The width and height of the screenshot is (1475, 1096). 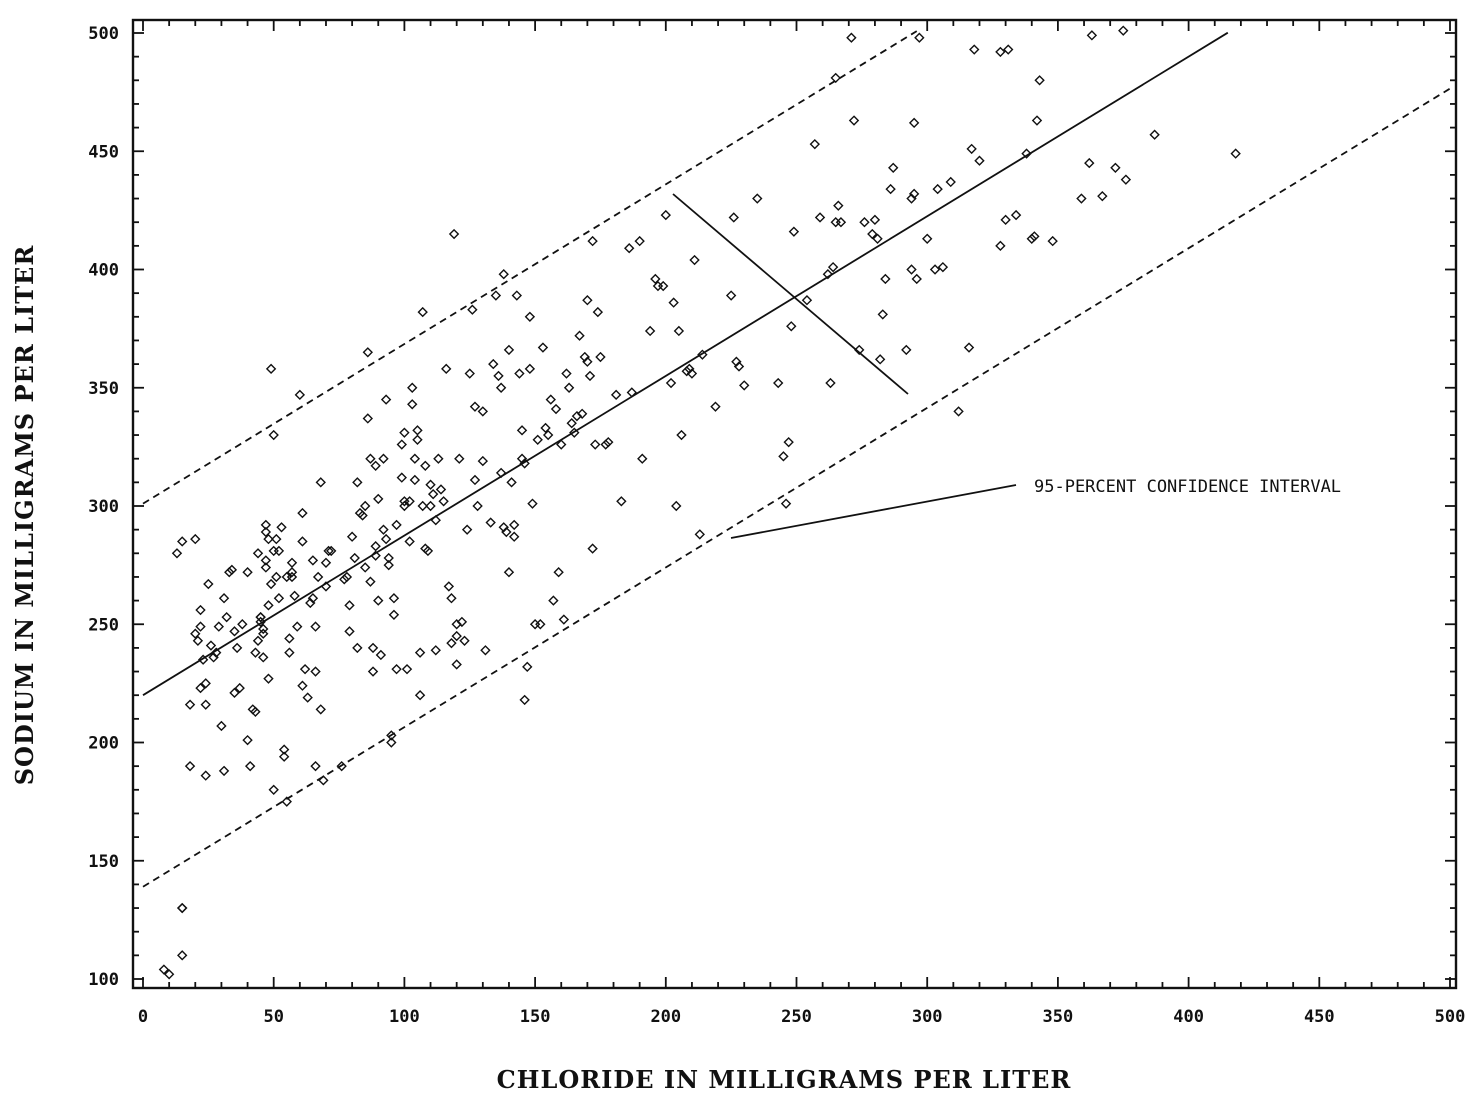 What do you see at coordinates (796, 1017) in the screenshot?
I see `x-tick-label: 250` at bounding box center [796, 1017].